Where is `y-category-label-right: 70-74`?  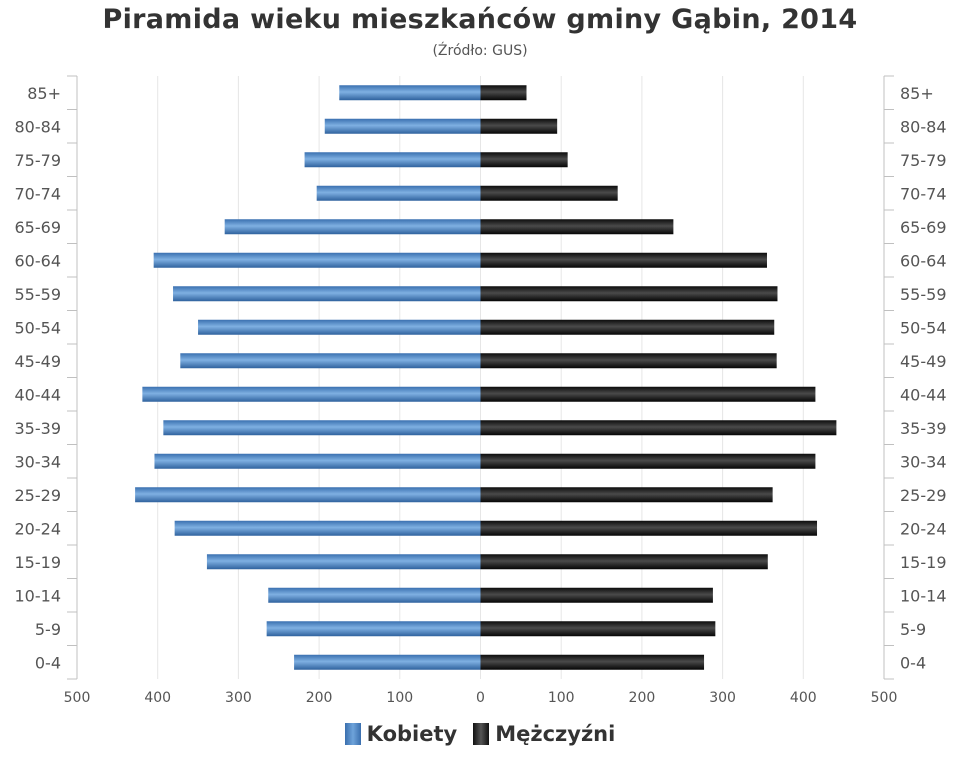 y-category-label-right: 70-74 is located at coordinates (923, 193).